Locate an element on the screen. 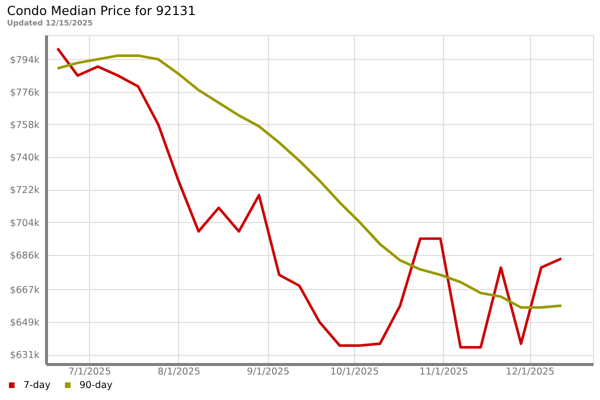 The width and height of the screenshot is (600, 400). y-tick-label: $631k is located at coordinates (25, 356).